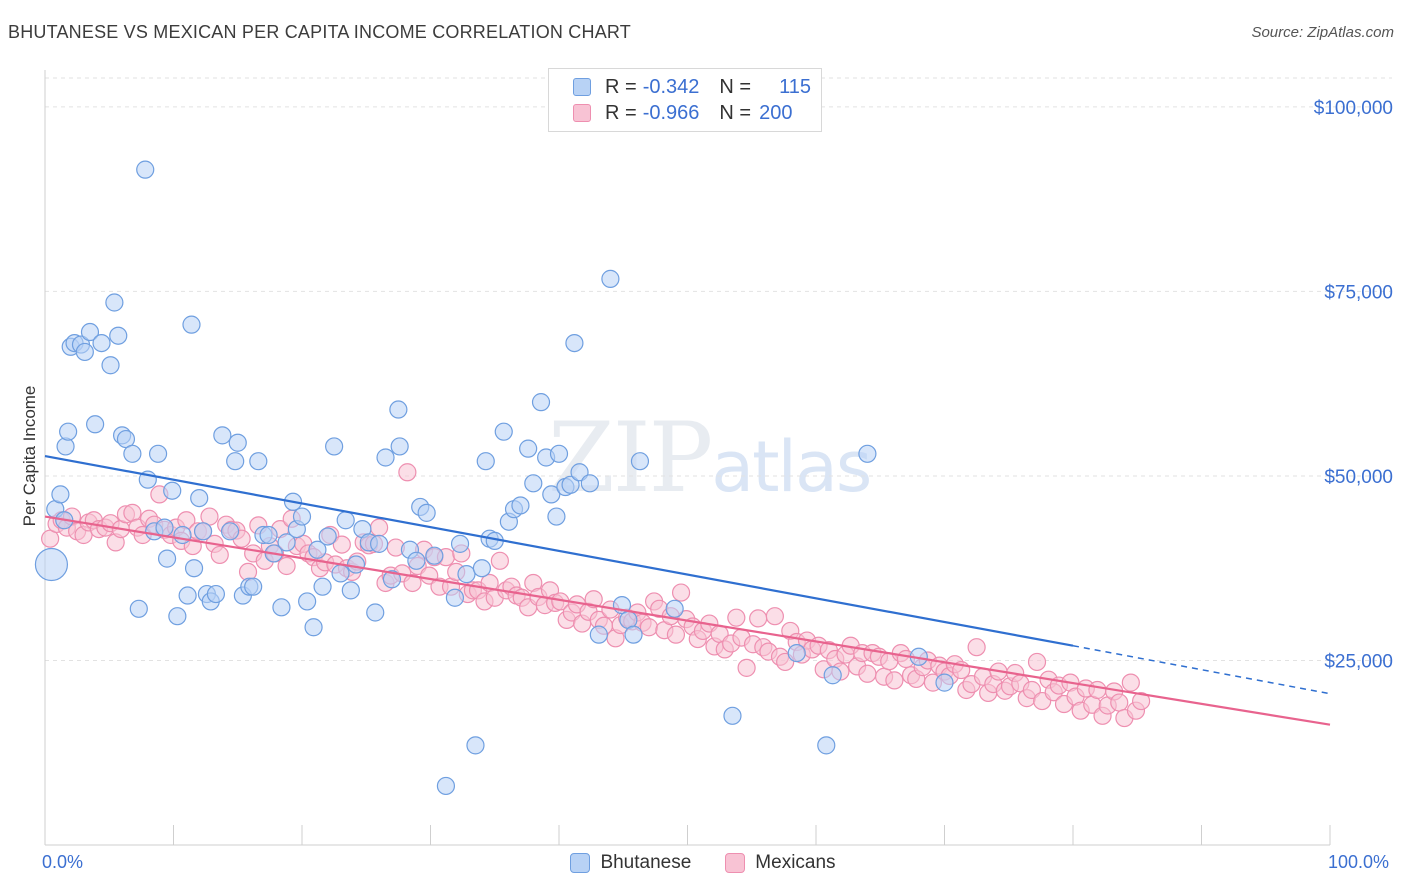  I want to click on legend-swatch-blue, so click(582, 87).